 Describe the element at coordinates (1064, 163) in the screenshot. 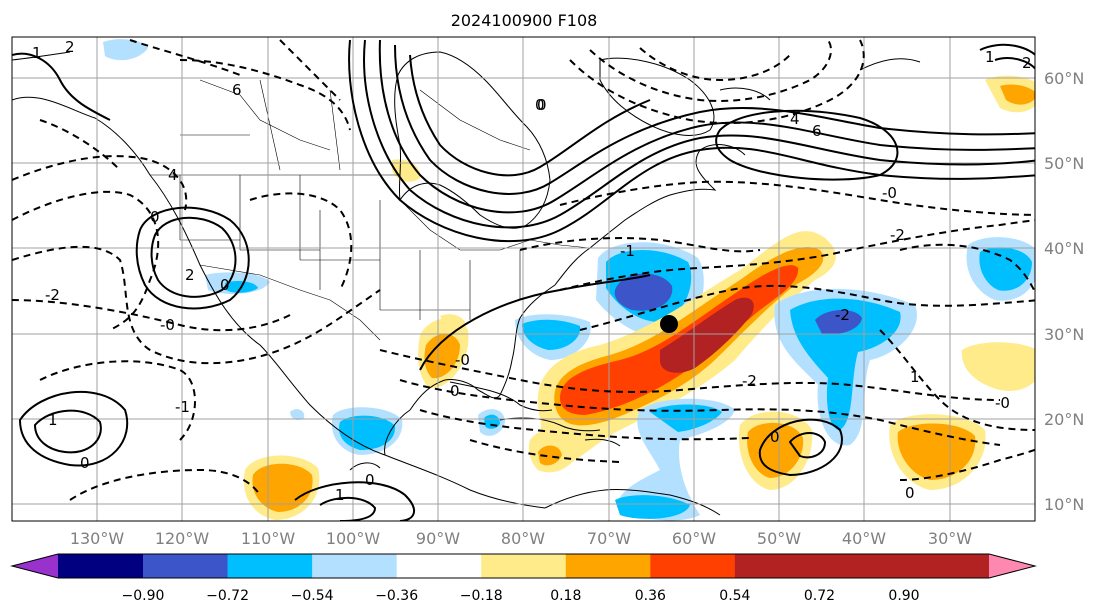

I see `lat-tick-label: 50°N` at that location.